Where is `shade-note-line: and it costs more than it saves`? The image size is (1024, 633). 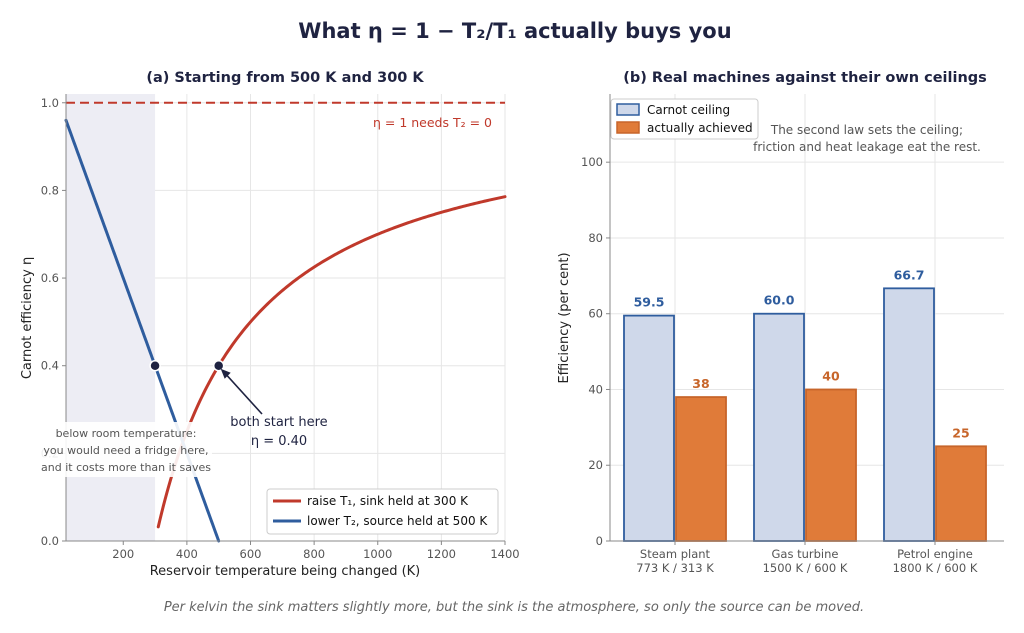 shade-note-line: and it costs more than it saves is located at coordinates (126, 467).